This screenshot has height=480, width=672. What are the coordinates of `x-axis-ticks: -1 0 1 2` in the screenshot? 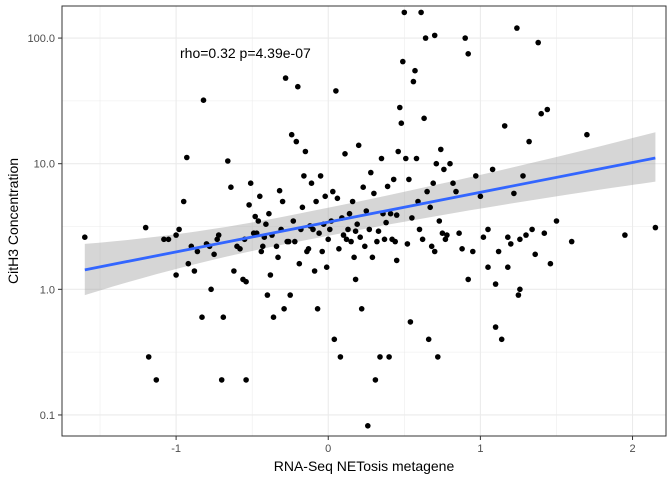 It's located at (403, 445).